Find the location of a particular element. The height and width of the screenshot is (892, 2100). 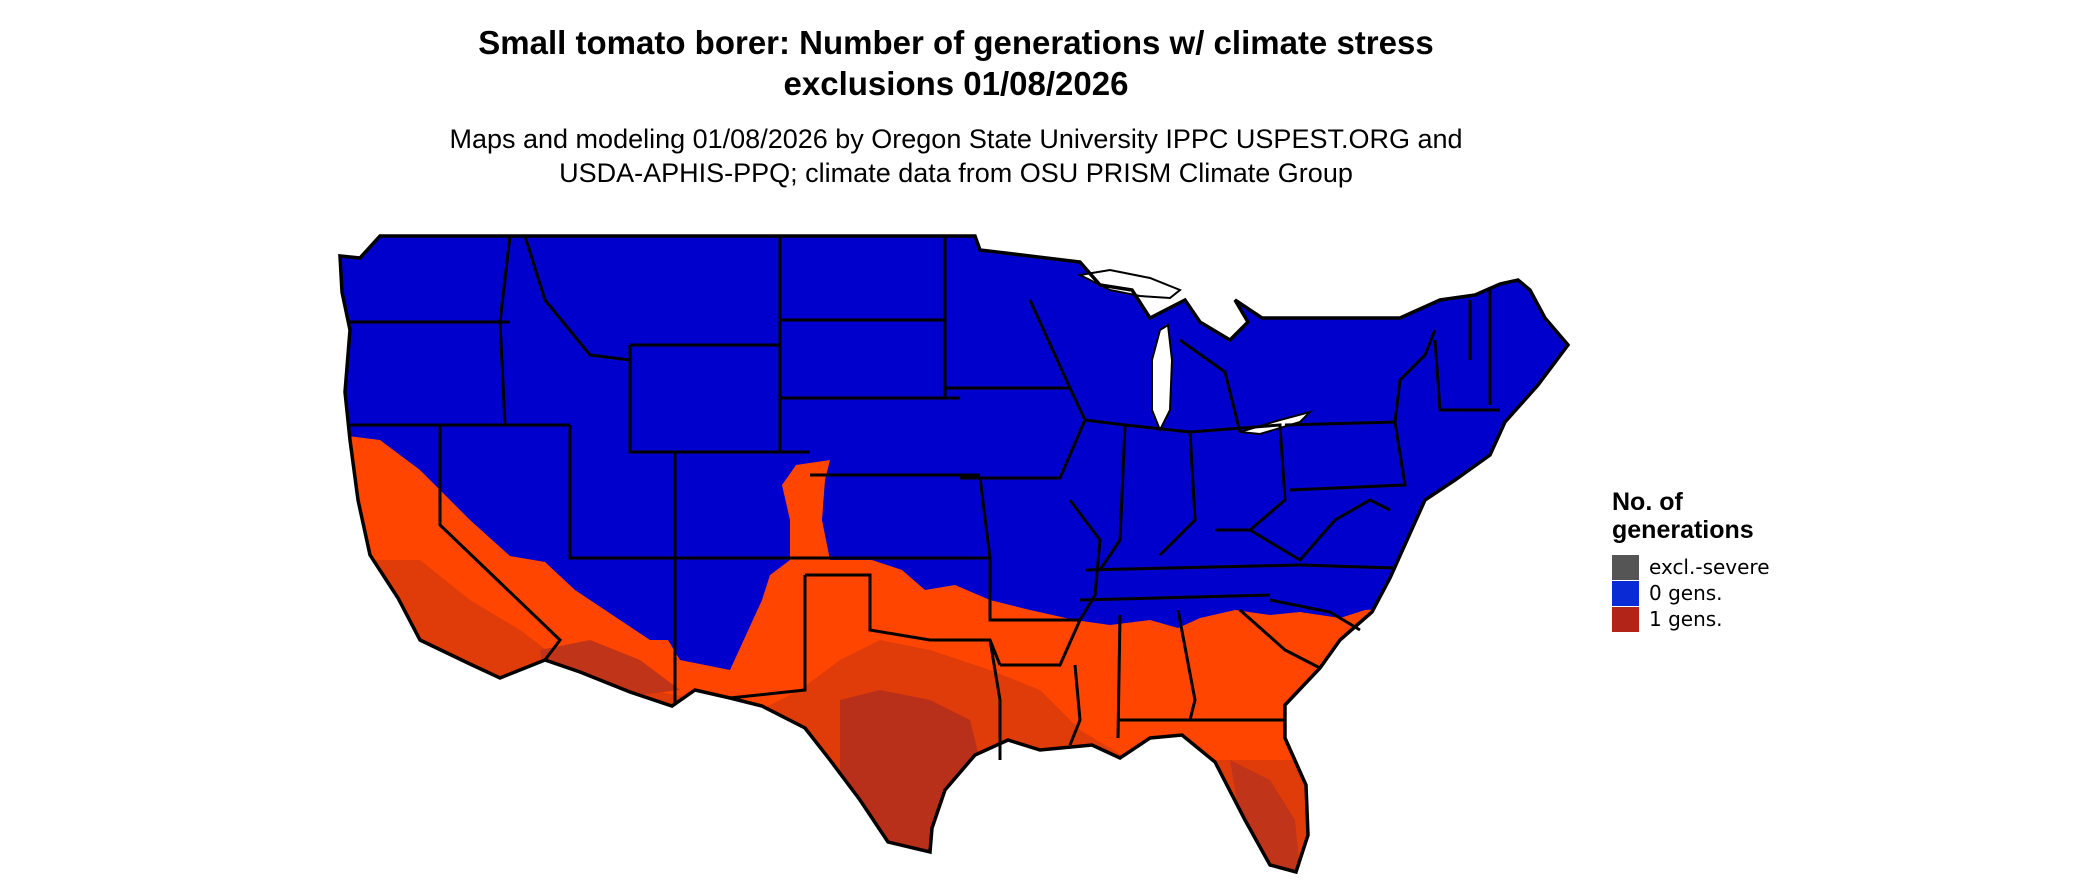

legend-item-excl-severe: excl.-severe is located at coordinates (1691, 567).